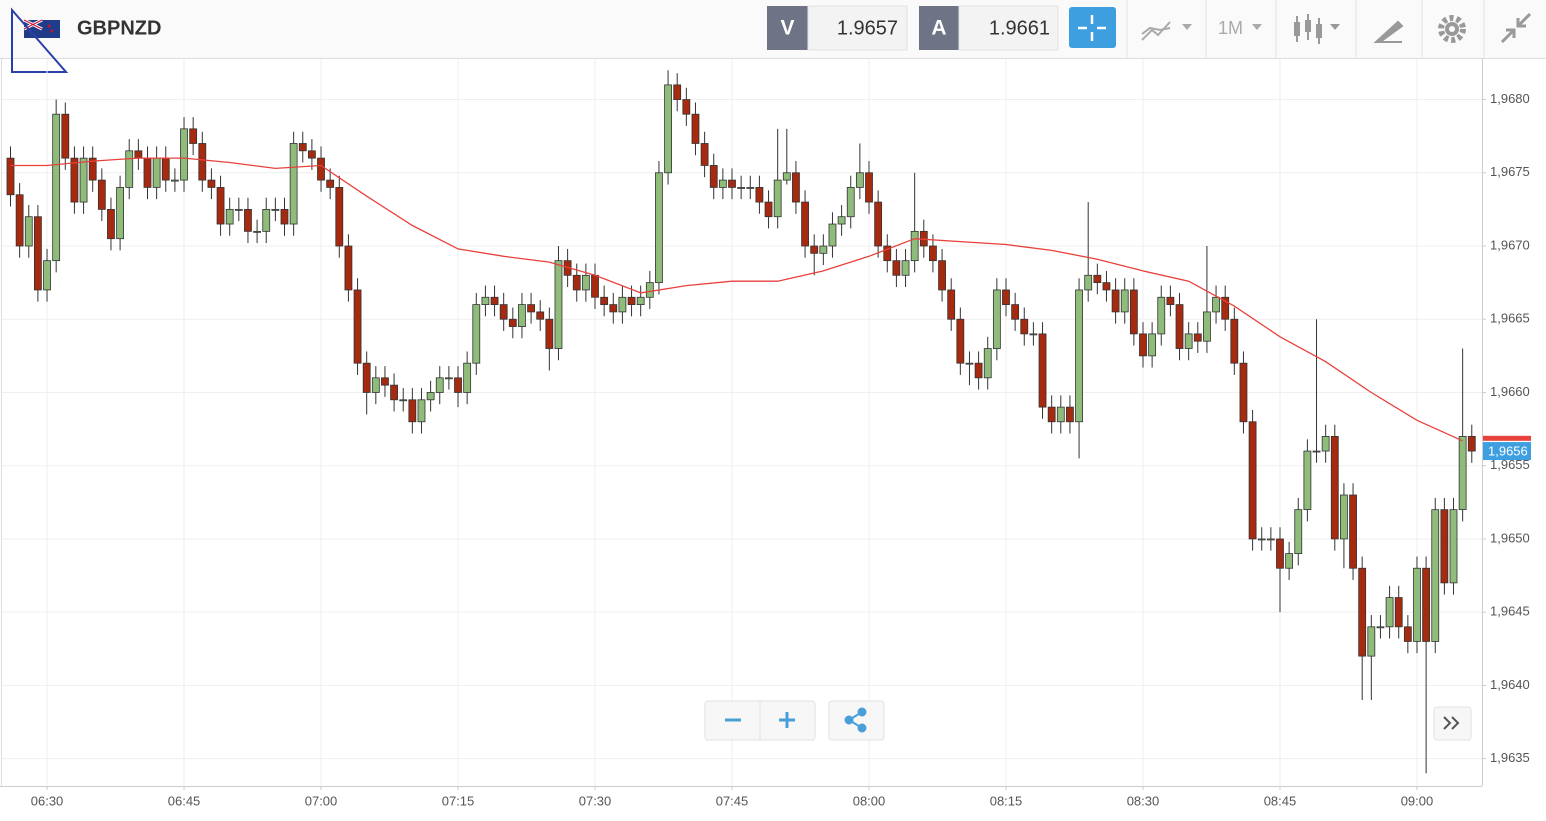 This screenshot has height=821, width=1546. I want to click on bid-box: V 1.9657, so click(837, 28).